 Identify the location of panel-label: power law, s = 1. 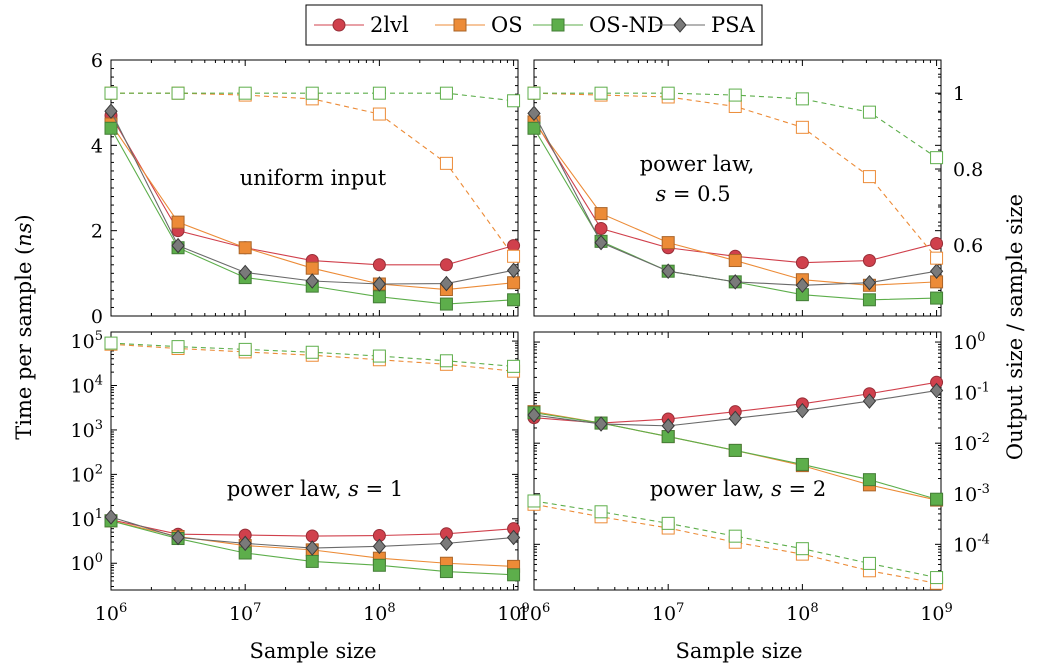
(315, 489).